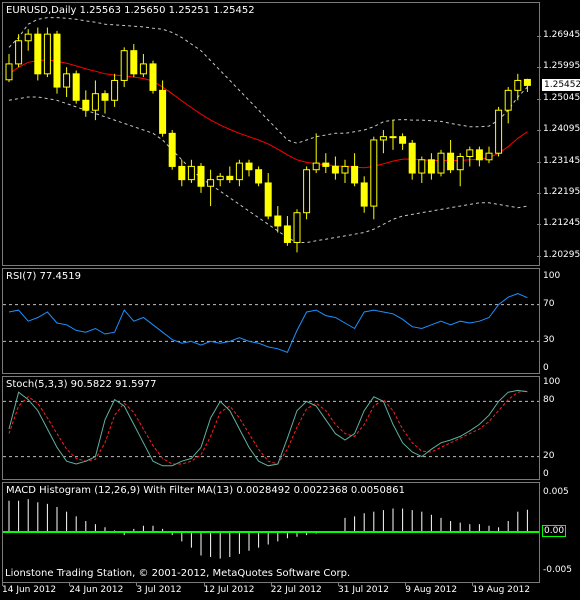  Describe the element at coordinates (229, 590) in the screenshot. I see `date-tick-label: 12 Jul 2012` at that location.